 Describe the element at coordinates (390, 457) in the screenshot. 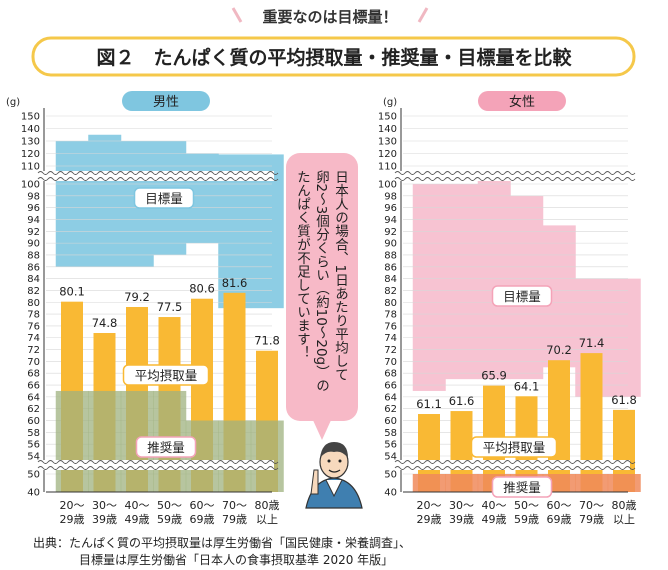

I see `y-tick-label: 54` at that location.